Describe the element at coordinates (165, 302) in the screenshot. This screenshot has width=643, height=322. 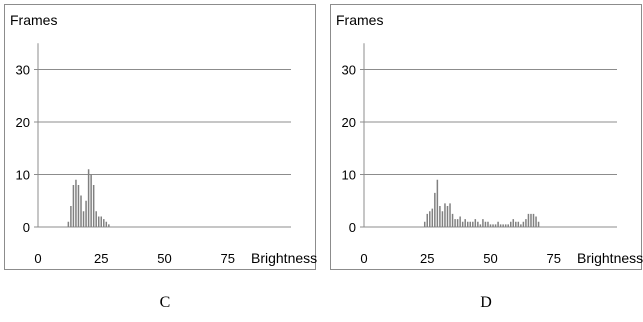
I see `panel-label-c: C` at that location.